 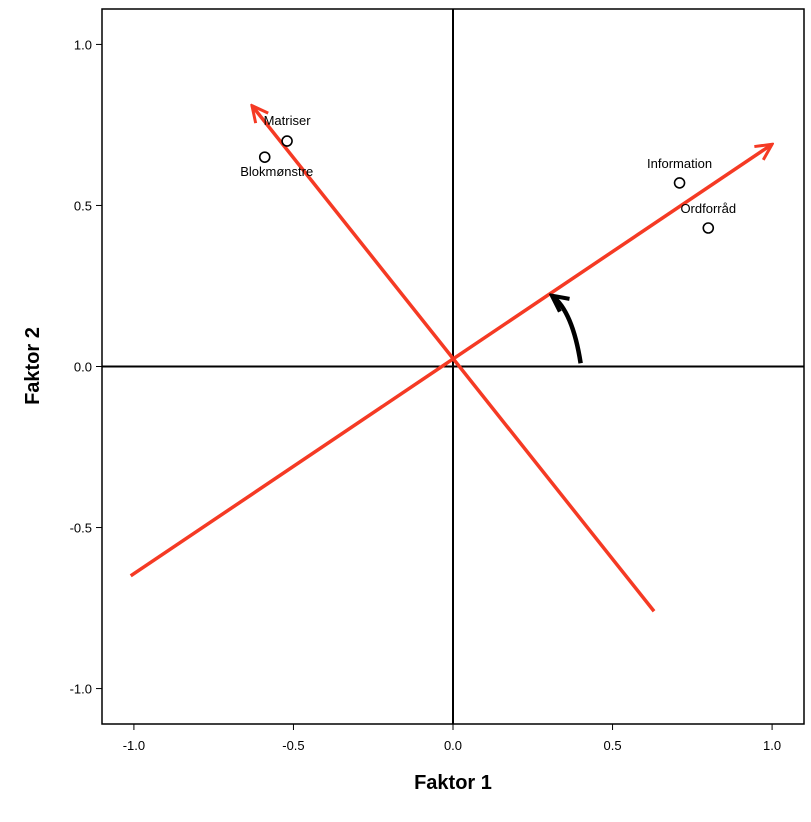 What do you see at coordinates (488, 173) in the screenshot?
I see `data-points: Matriser Blokmønstre Information Ordforråd` at bounding box center [488, 173].